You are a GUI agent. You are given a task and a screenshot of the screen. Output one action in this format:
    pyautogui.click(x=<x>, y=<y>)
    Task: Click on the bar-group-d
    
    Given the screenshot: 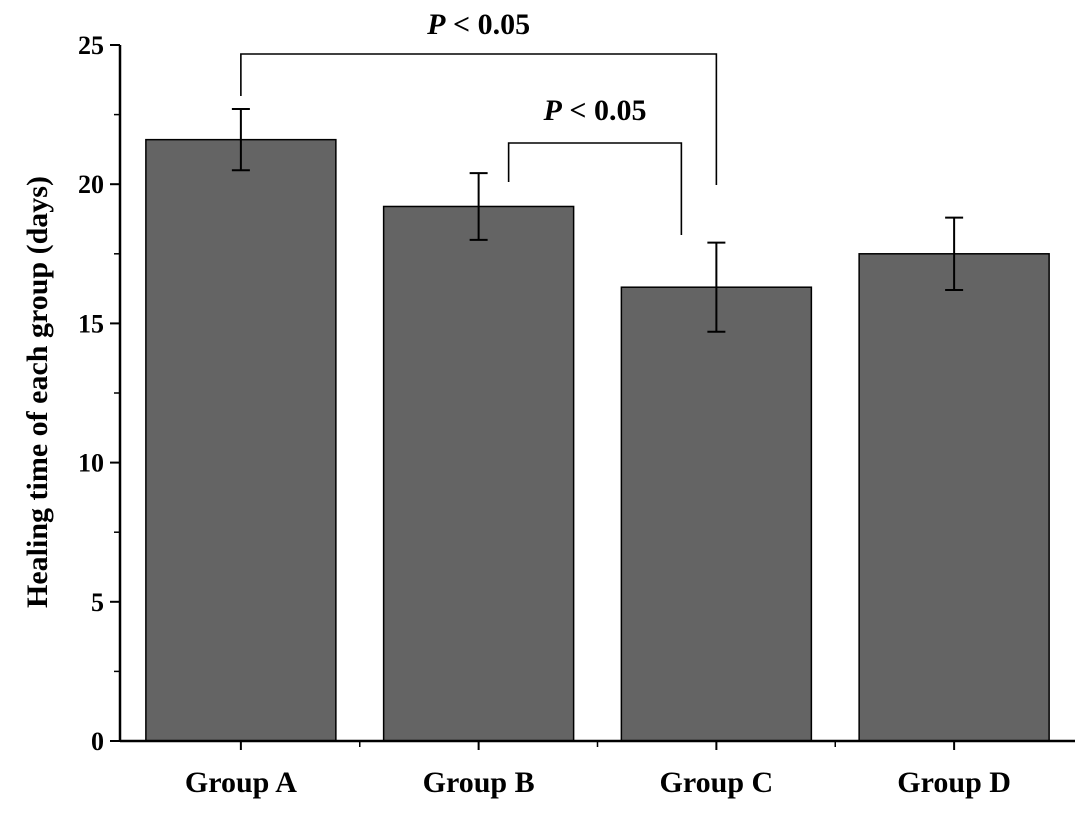 What is the action you would take?
    pyautogui.click(x=954, y=497)
    